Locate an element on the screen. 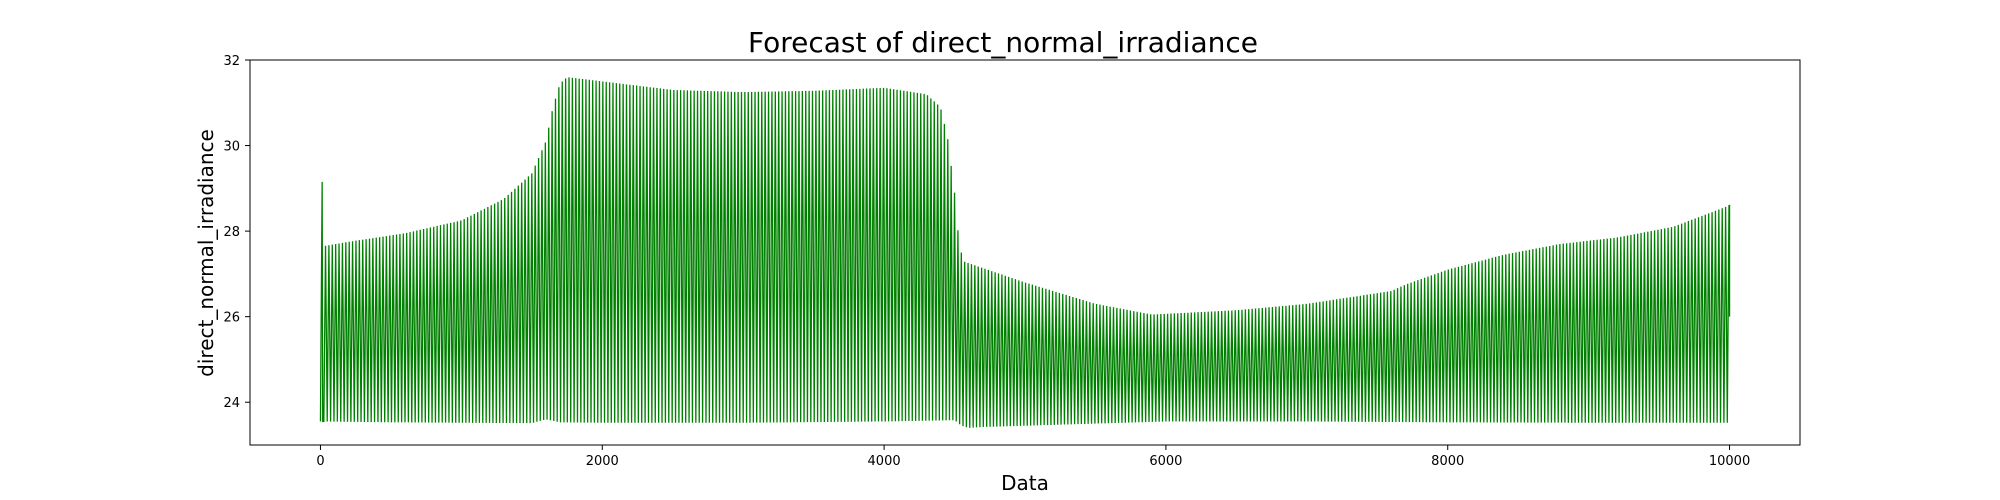 The height and width of the screenshot is (500, 2000). y-axis: 24 26 28 30 32 is located at coordinates (236, 232).